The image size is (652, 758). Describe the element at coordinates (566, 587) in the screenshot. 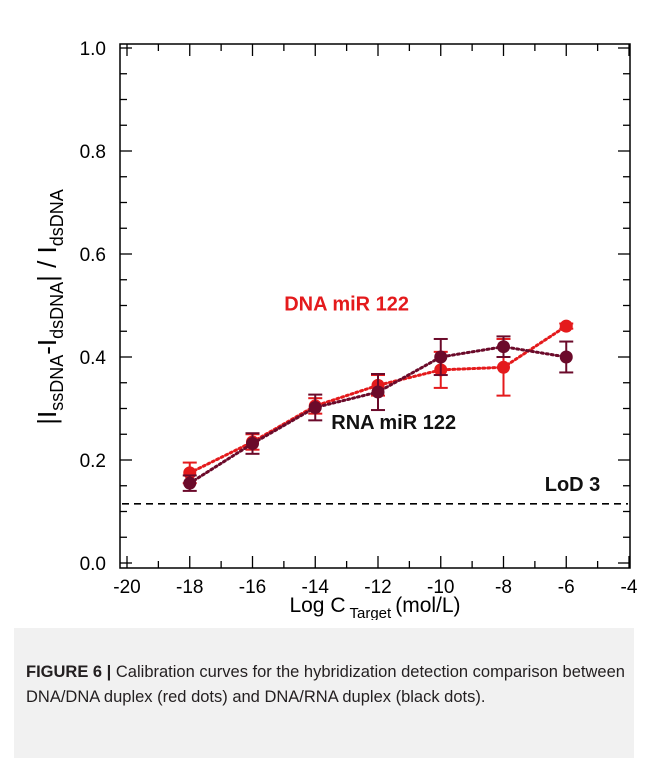

I see `x-tick-label: -6` at that location.